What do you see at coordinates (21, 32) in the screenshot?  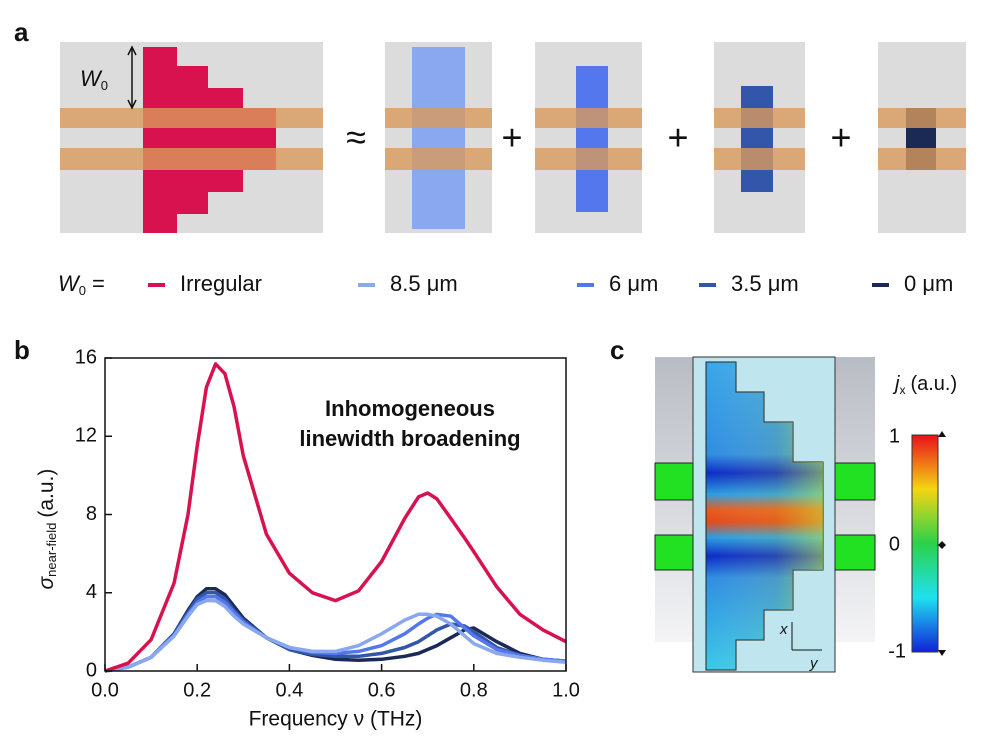 I see `panel-label: a` at bounding box center [21, 32].